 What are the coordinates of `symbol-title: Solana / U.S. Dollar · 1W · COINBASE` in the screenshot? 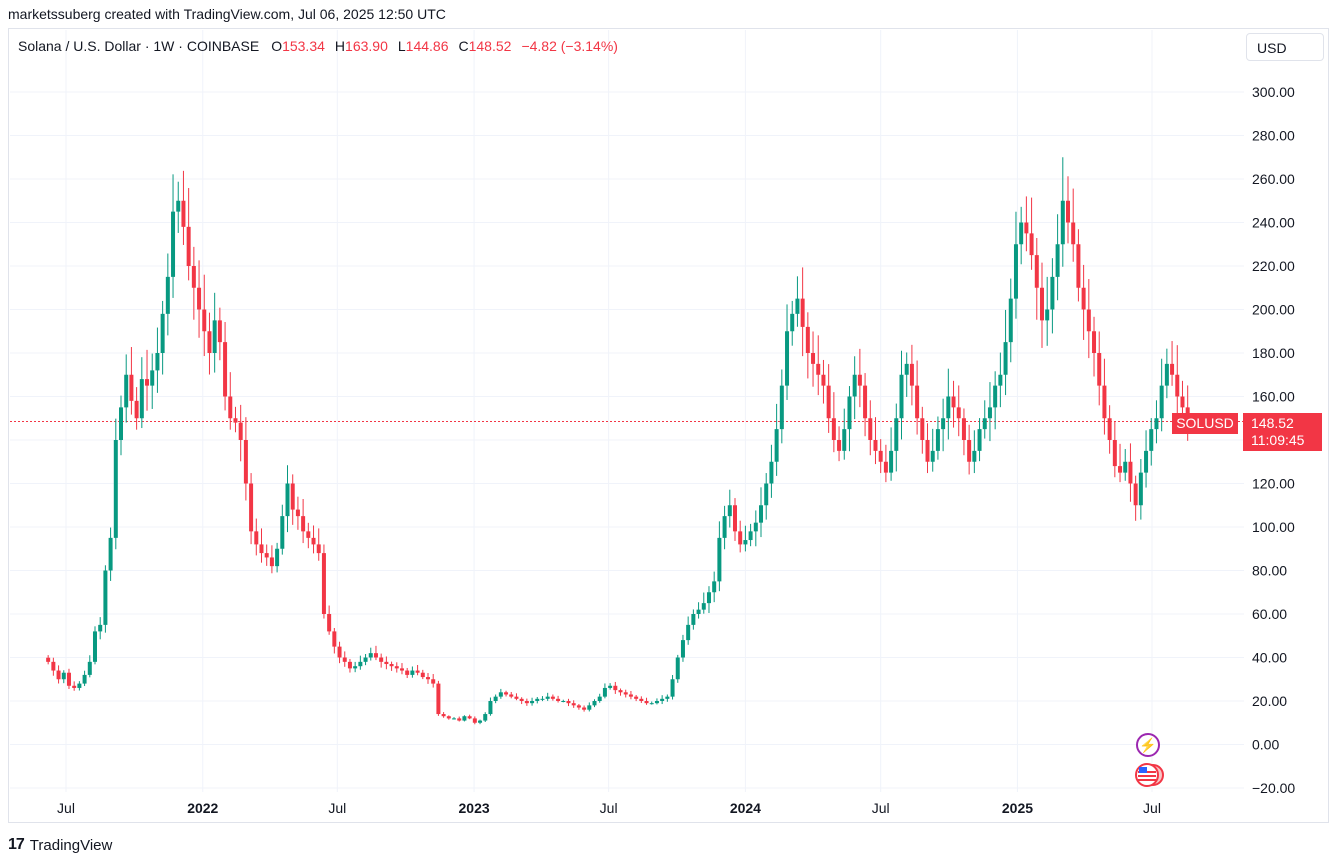 It's located at (139, 46).